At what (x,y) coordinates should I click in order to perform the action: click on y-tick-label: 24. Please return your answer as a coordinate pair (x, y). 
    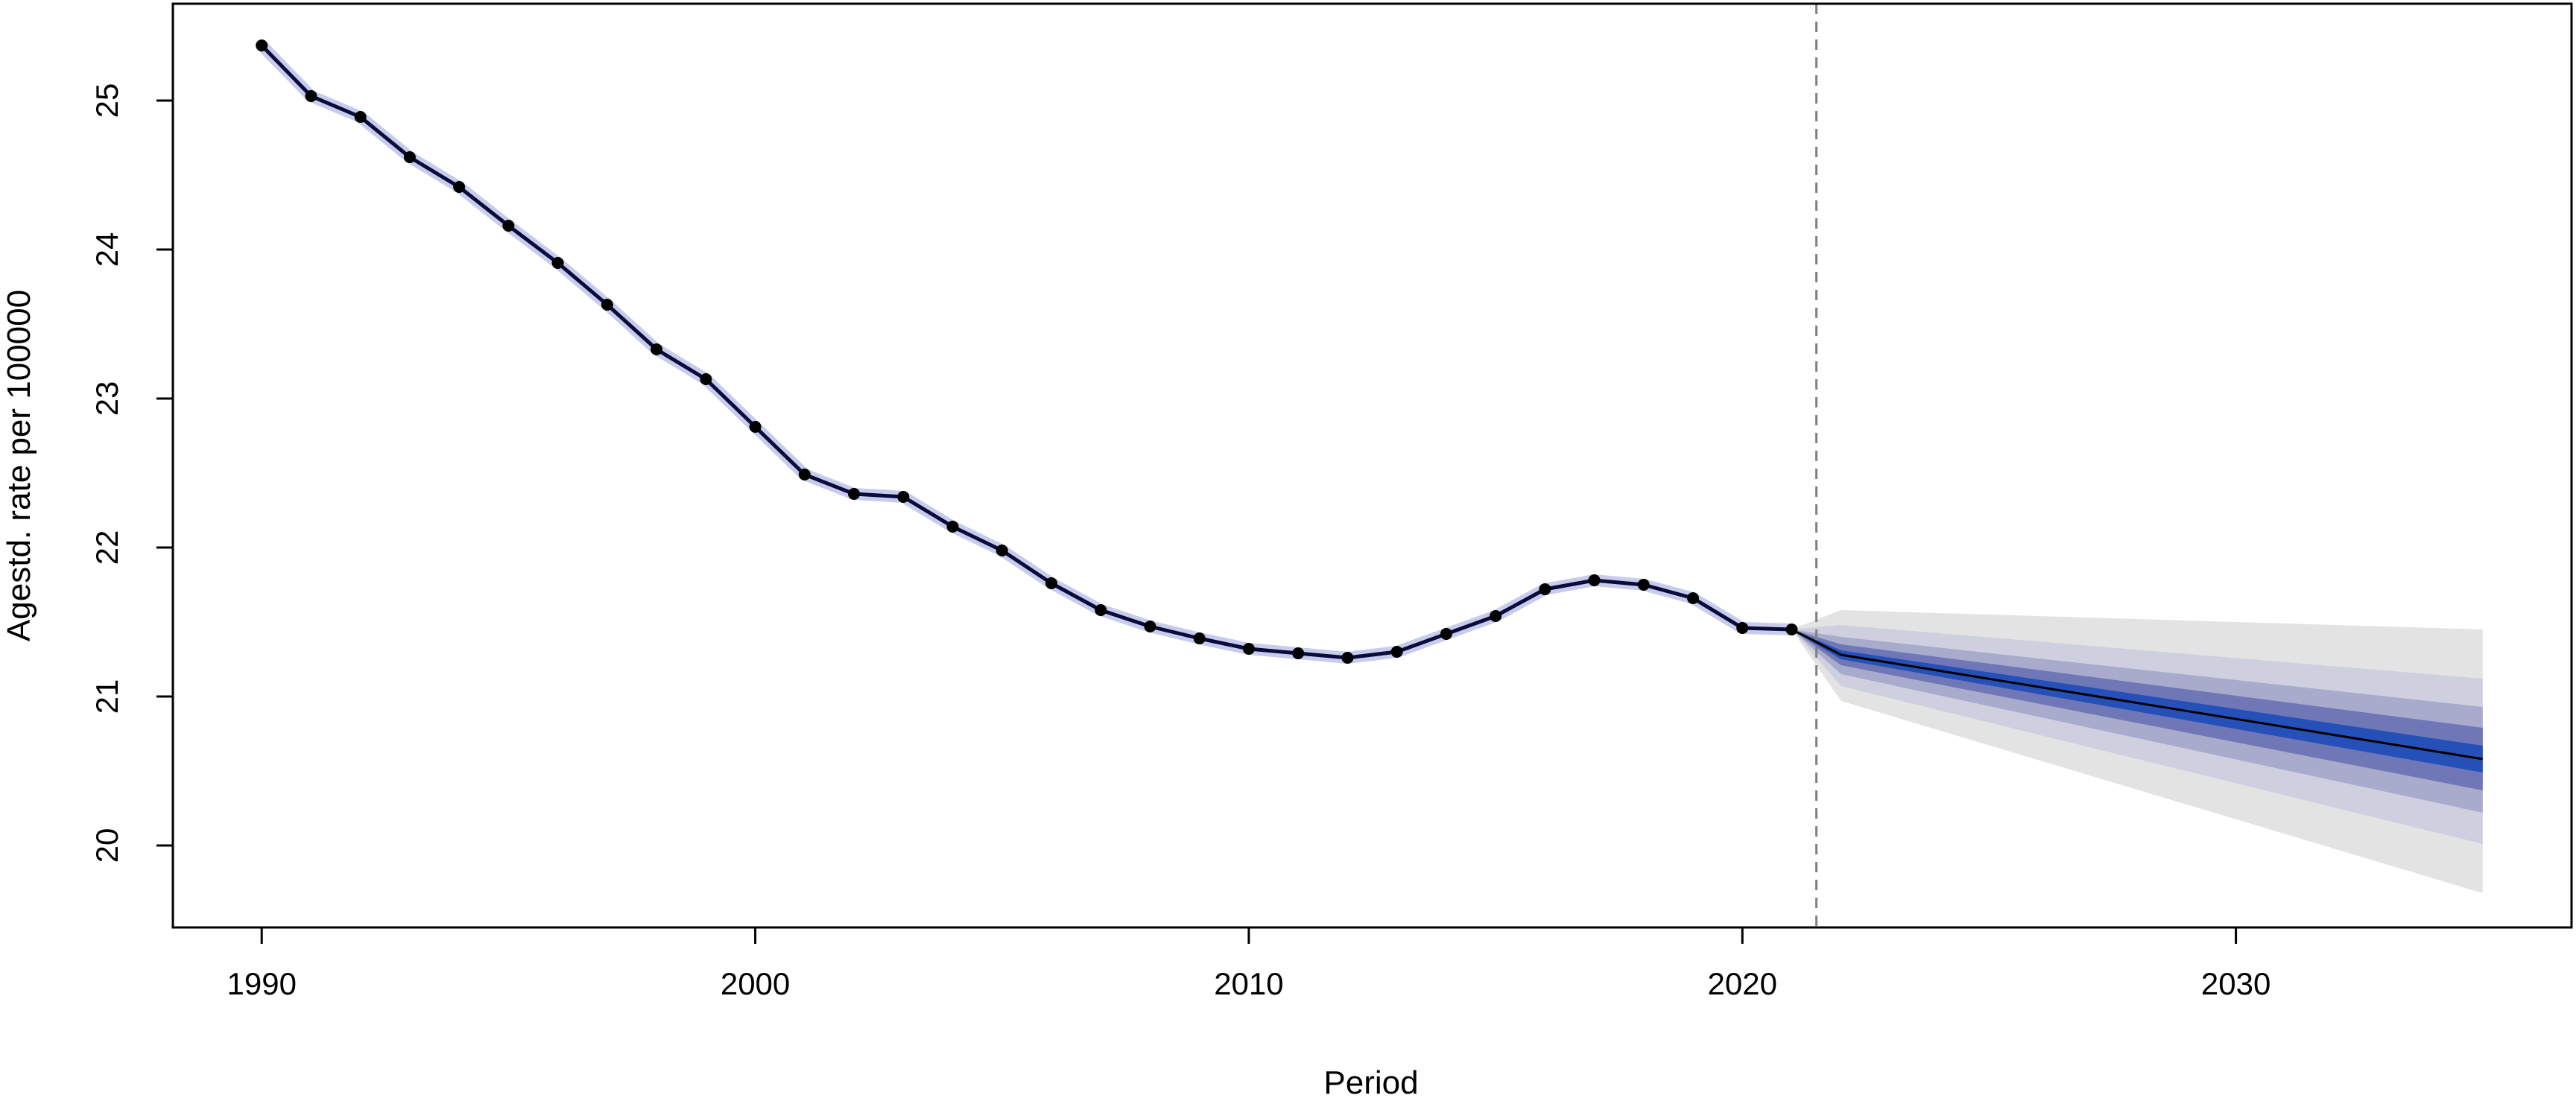
    Looking at the image, I should click on (106, 250).